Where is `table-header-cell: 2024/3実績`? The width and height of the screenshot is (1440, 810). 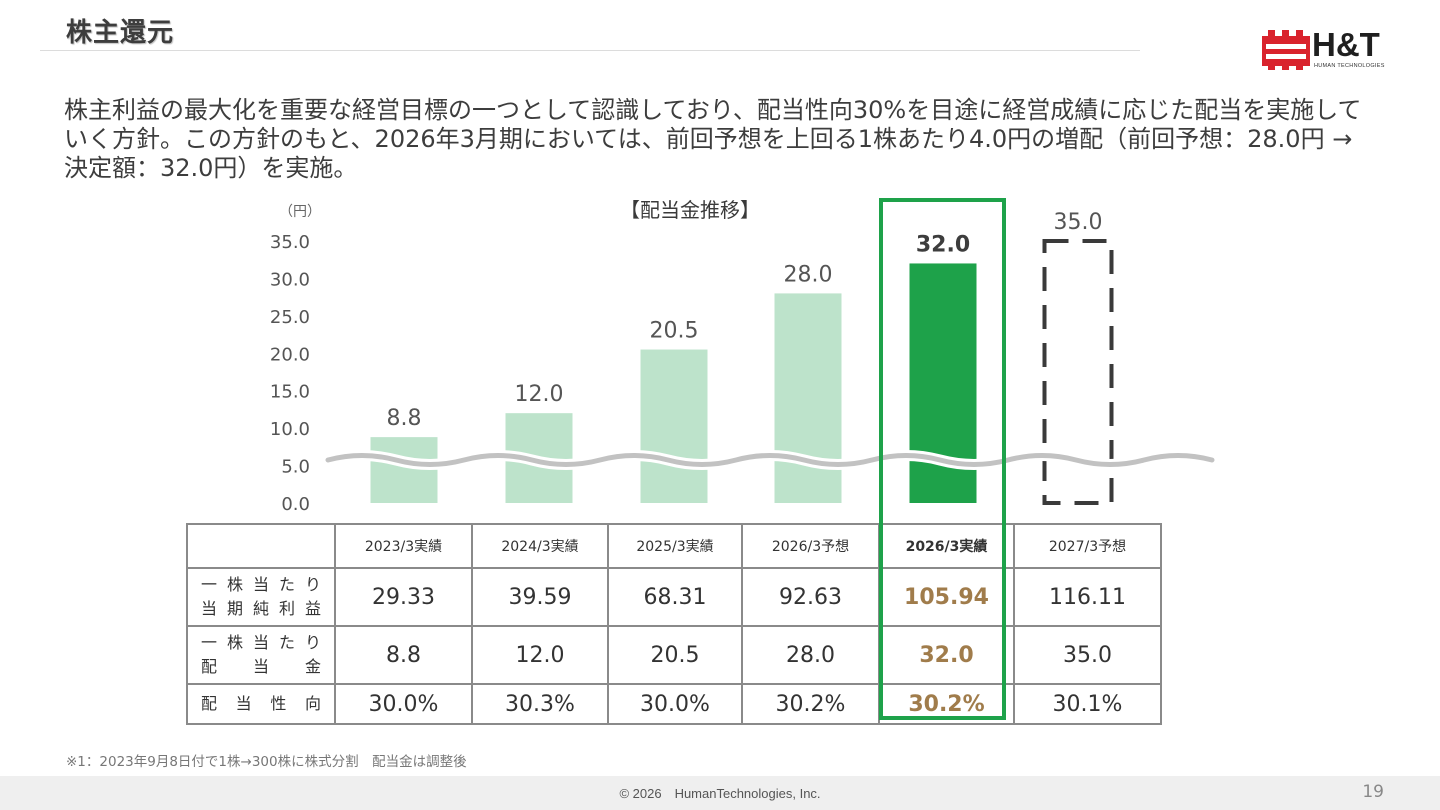
table-header-cell: 2024/3実績 is located at coordinates (540, 546).